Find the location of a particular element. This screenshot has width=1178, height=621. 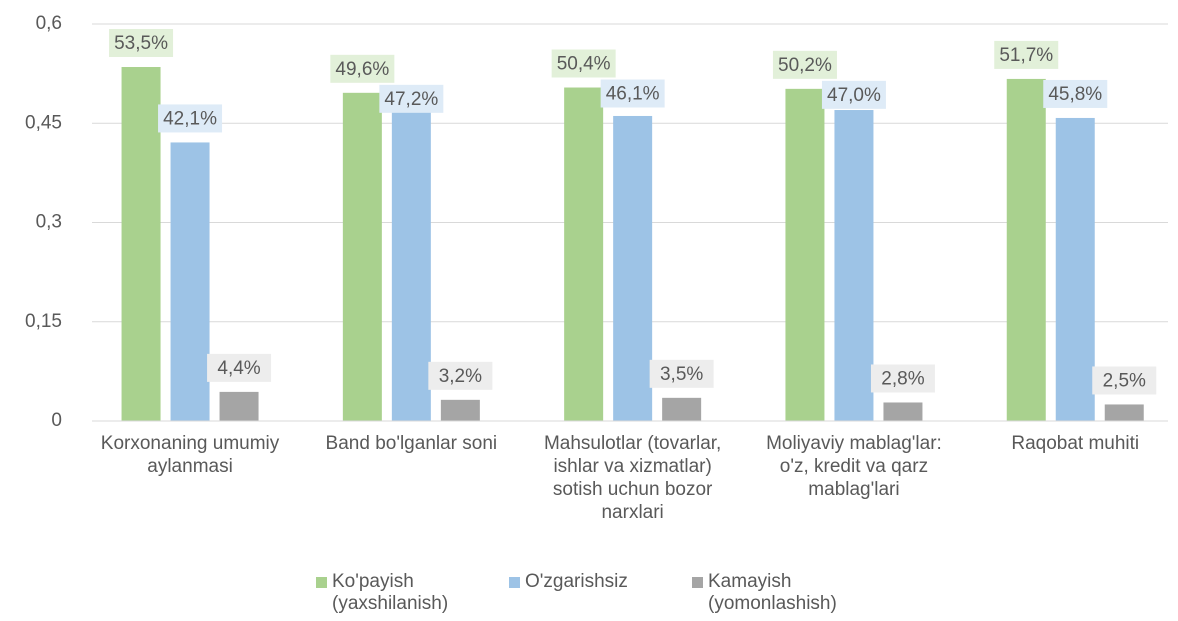

y-tick-label: 0 is located at coordinates (56, 420).